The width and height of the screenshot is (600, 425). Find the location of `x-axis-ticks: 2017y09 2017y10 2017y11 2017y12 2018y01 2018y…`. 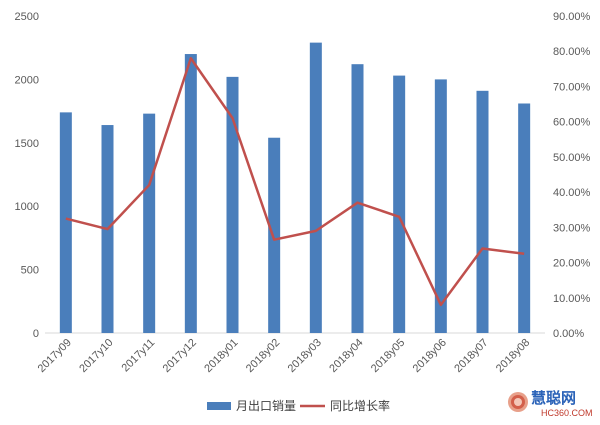

x-axis-ticks: 2017y09 2017y10 2017y11 2017y12 2018y01 2018y… is located at coordinates (284, 356).